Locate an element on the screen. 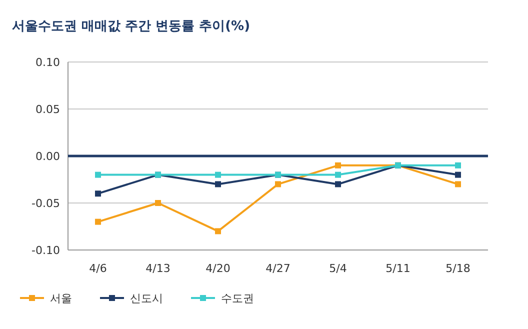  legend-label: 수도권 is located at coordinates (237, 298).